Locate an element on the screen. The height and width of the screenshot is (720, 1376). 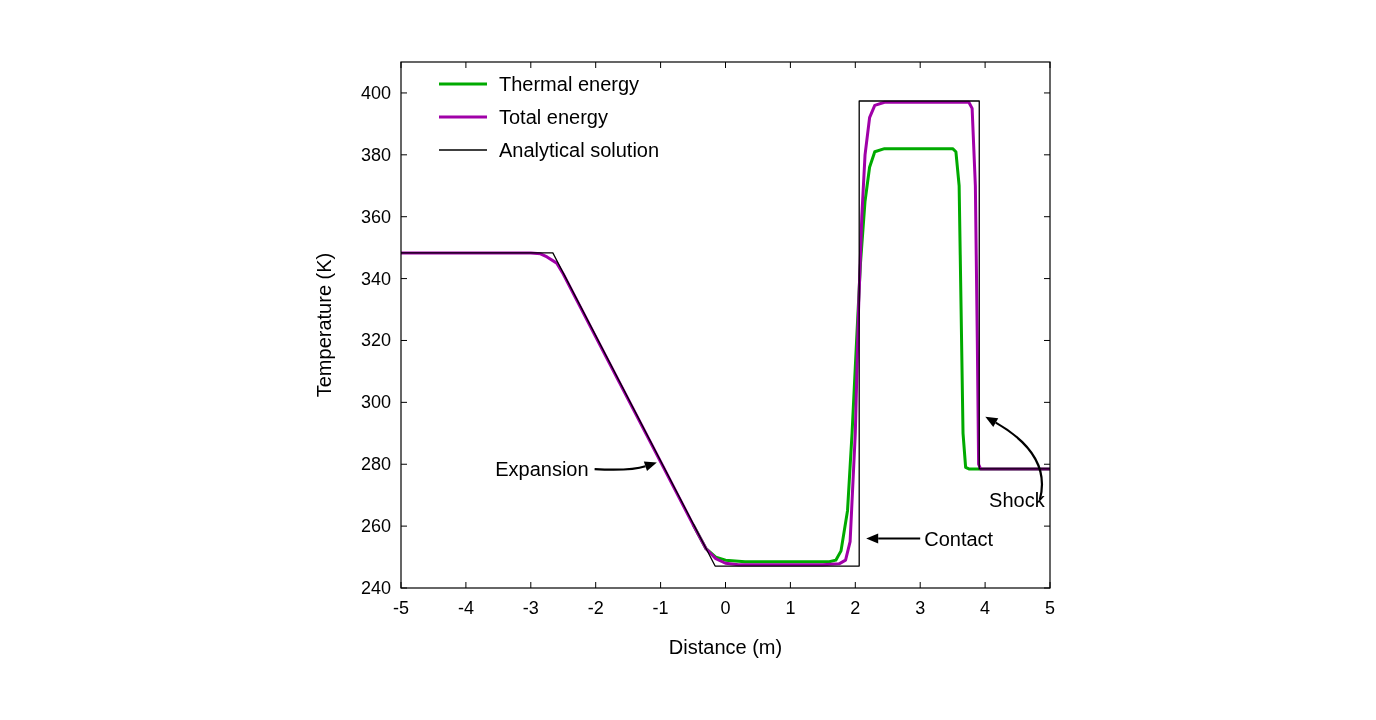
x-tick-label: 5 is located at coordinates (1050, 608).